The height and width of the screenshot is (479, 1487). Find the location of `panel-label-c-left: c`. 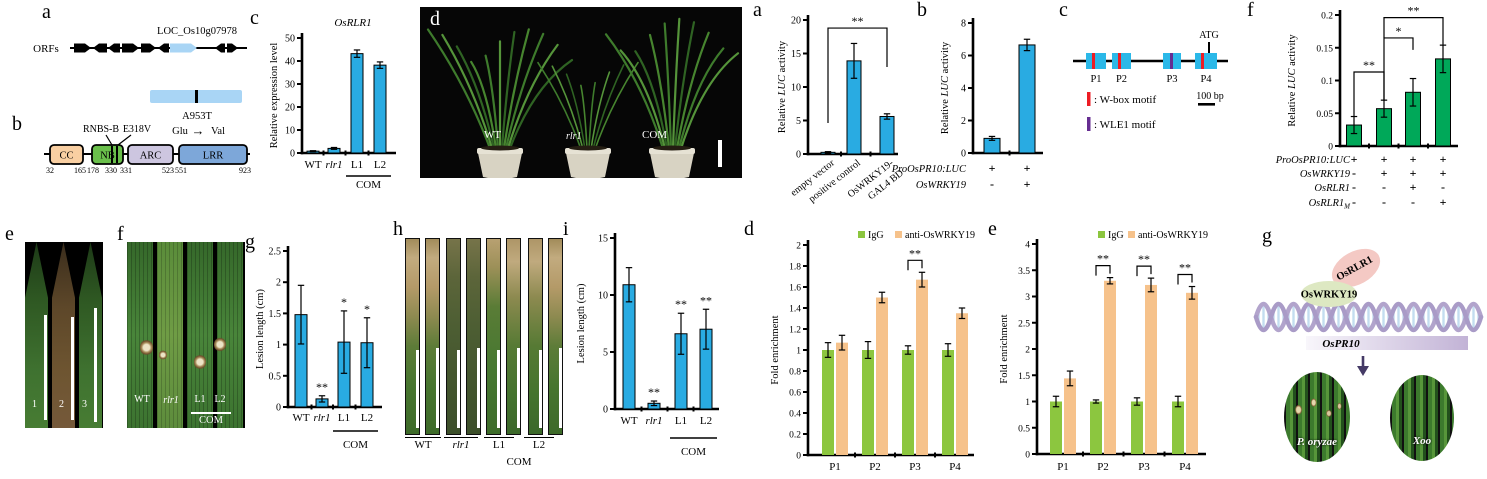

panel-label-c-left: c is located at coordinates (254, 18).